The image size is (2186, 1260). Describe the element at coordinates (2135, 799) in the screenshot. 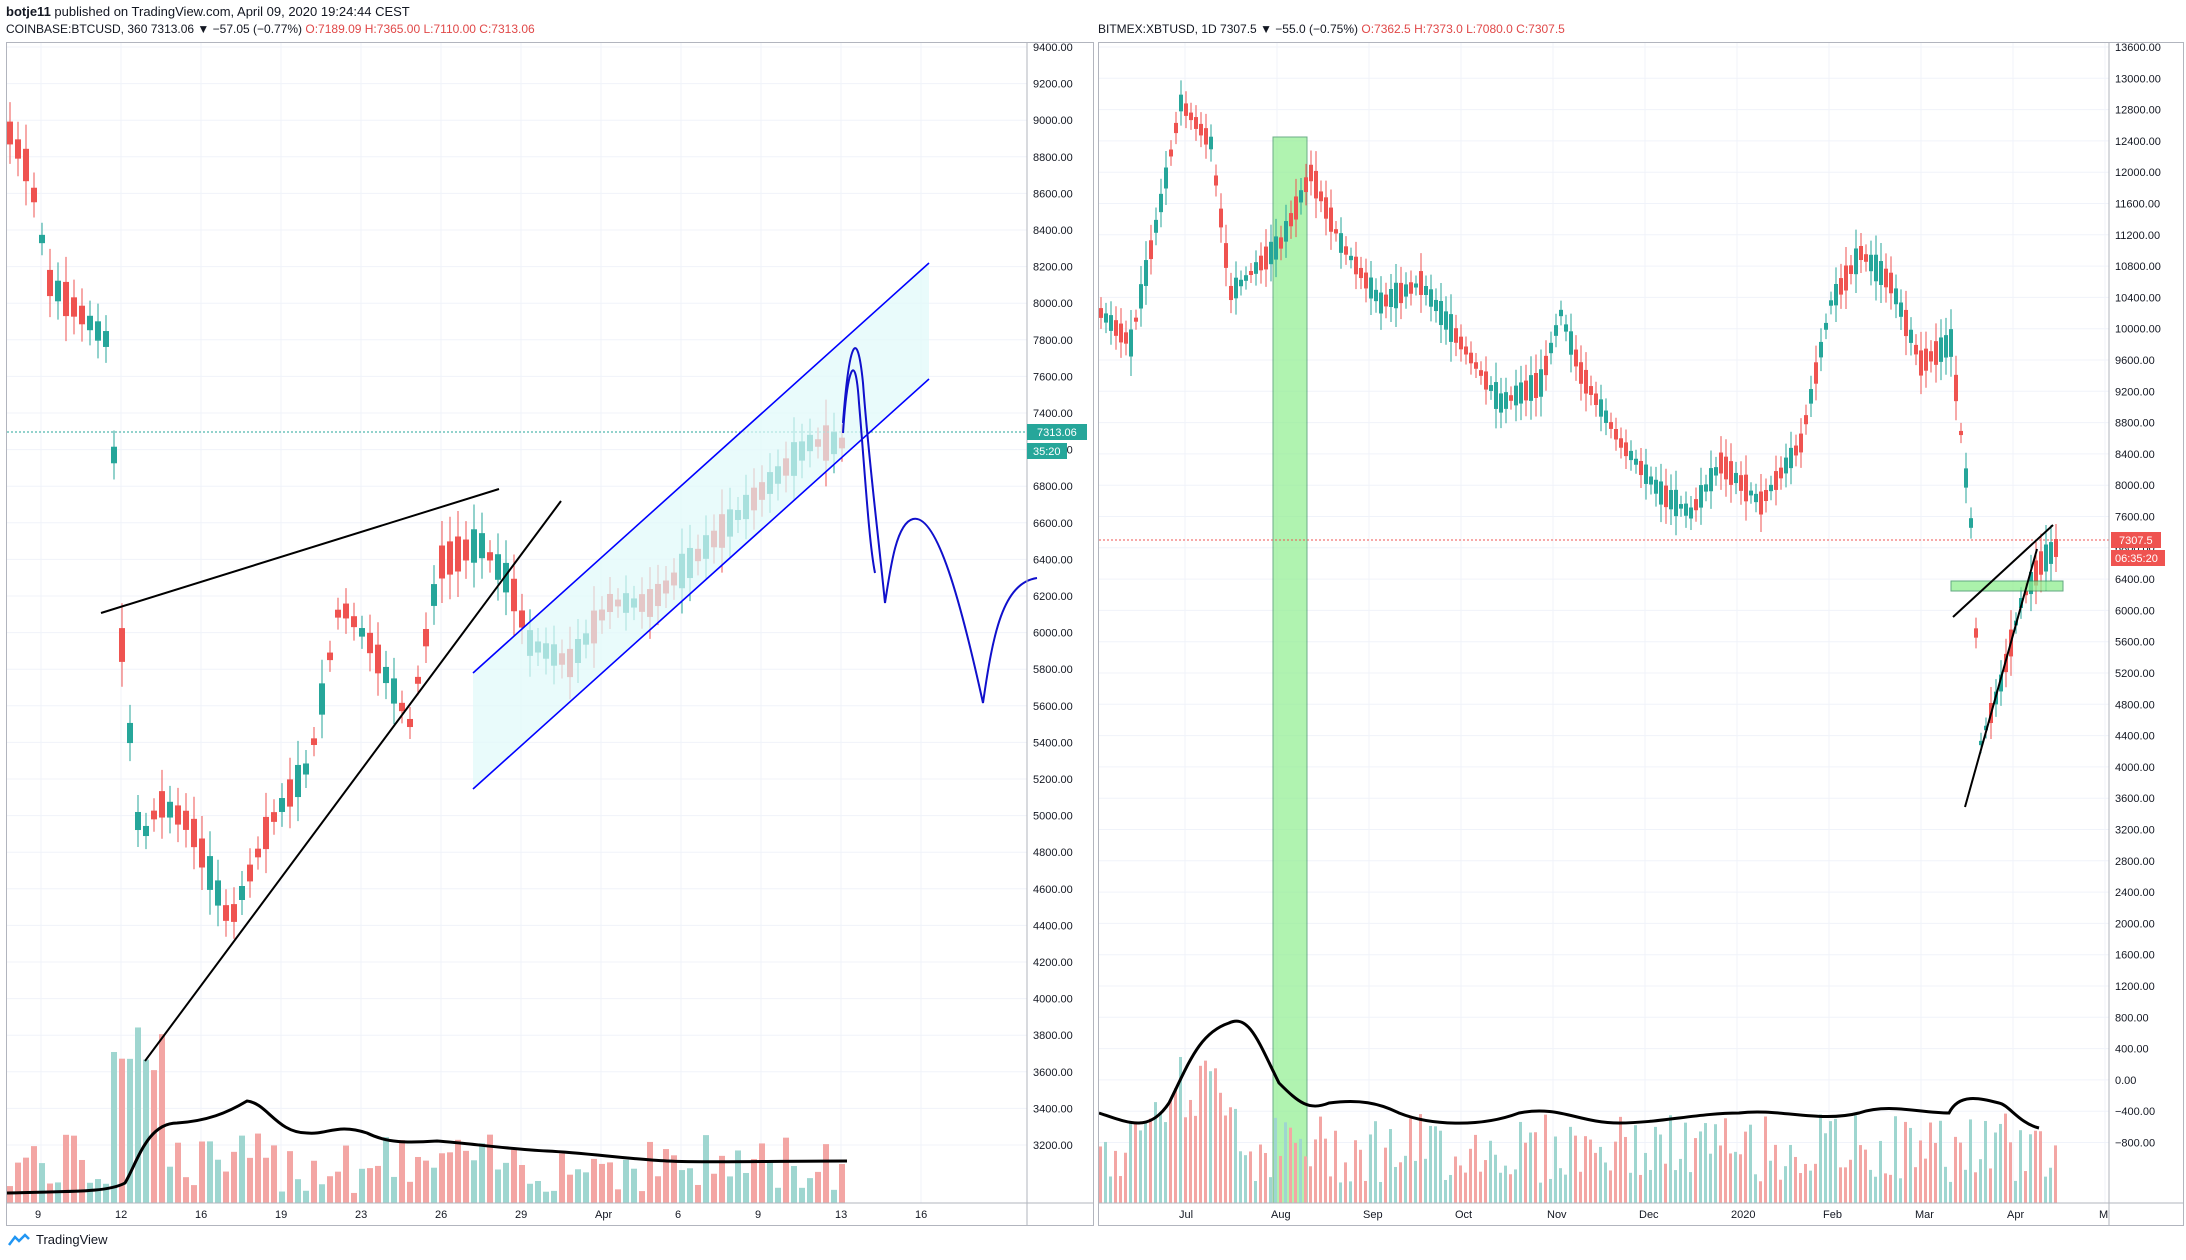

I see `y-tick-label: 3600.00` at that location.